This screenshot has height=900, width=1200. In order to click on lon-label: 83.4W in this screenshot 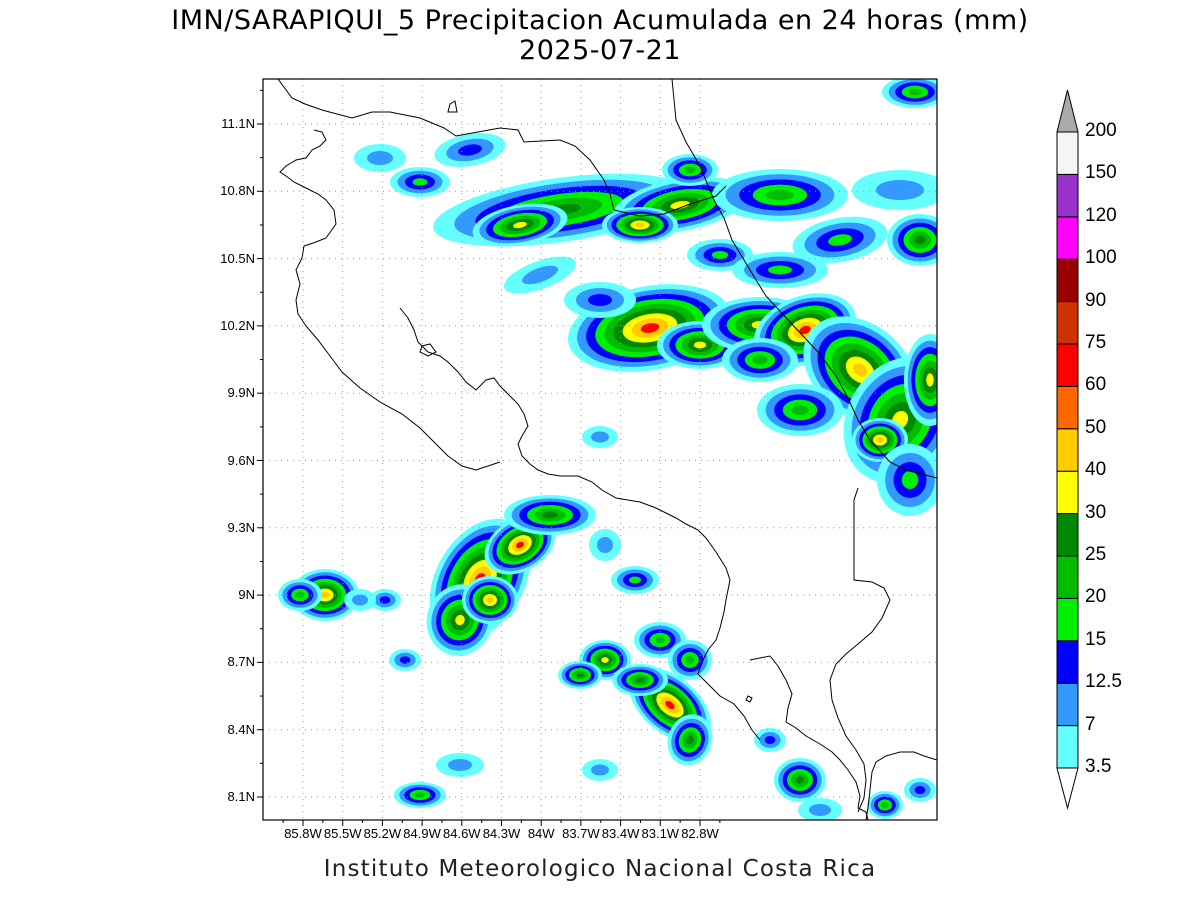, I will do `click(620, 833)`.